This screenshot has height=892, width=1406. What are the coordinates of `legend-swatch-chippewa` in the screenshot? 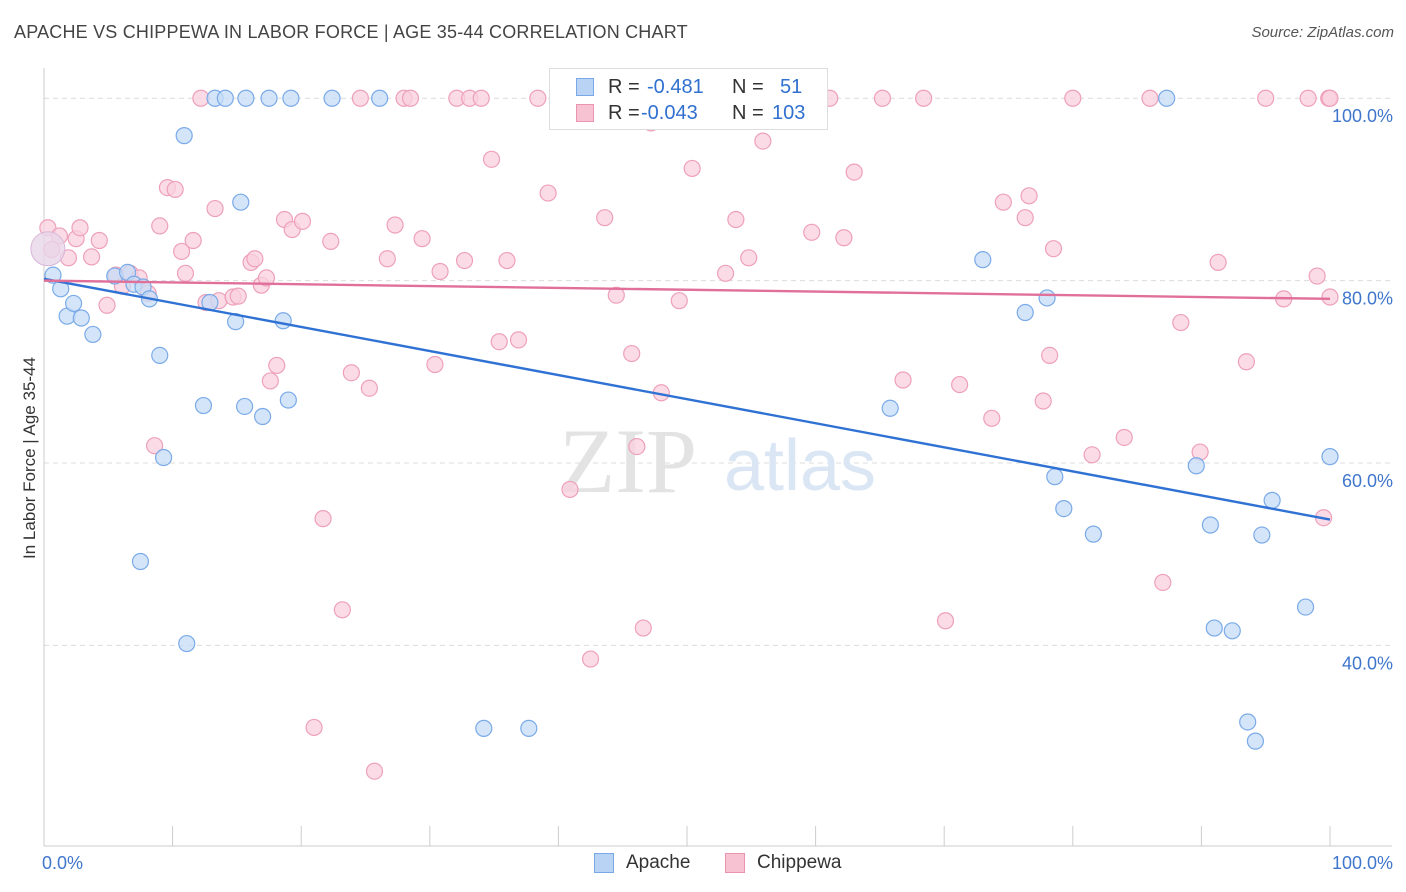 It's located at (585, 113).